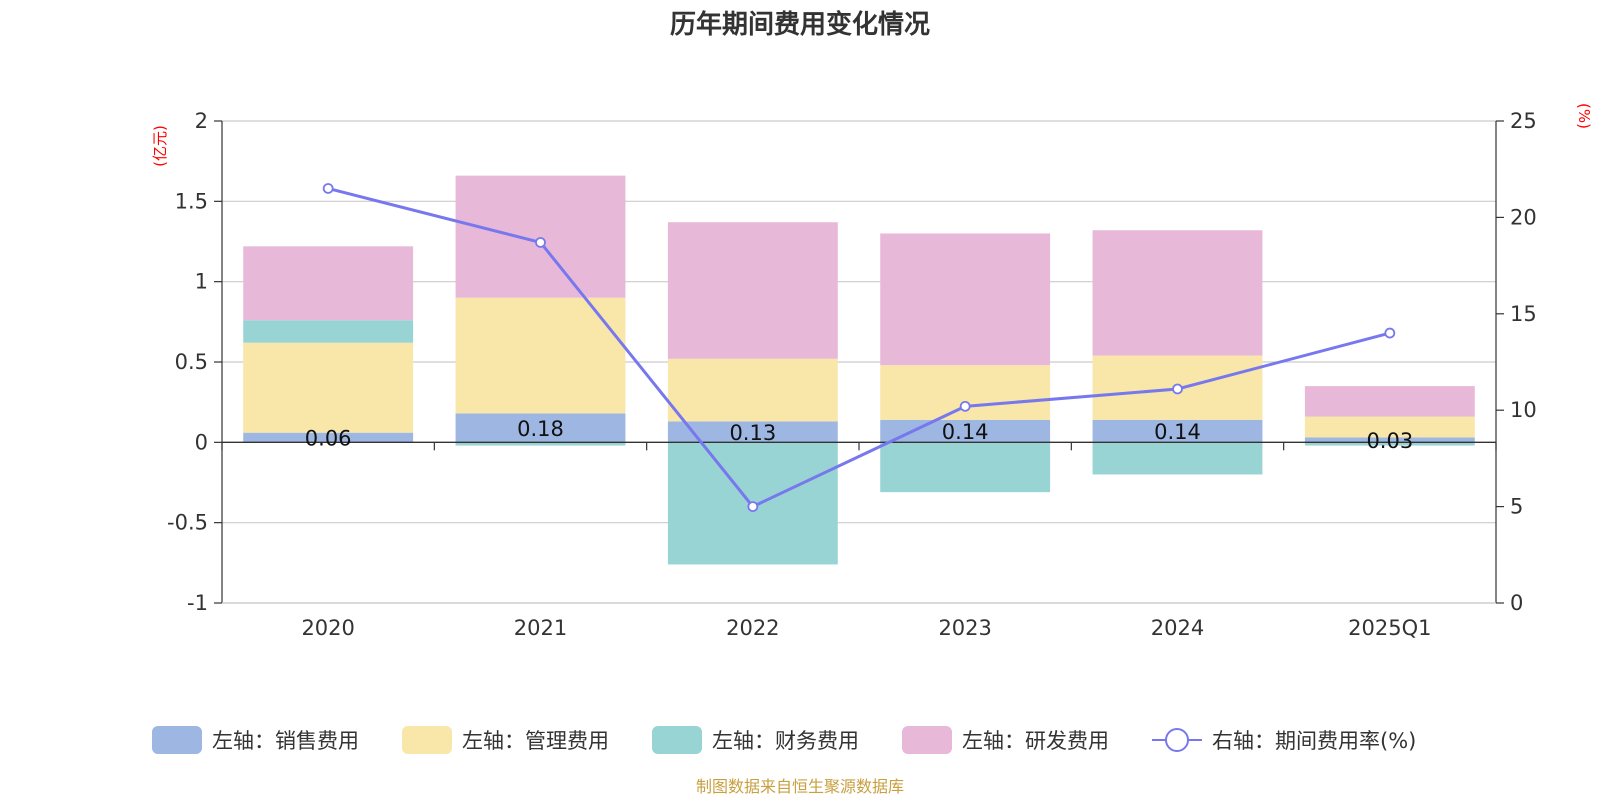 The image size is (1600, 800). I want to click on legend-label: 左轴：销售费用, so click(285, 741).